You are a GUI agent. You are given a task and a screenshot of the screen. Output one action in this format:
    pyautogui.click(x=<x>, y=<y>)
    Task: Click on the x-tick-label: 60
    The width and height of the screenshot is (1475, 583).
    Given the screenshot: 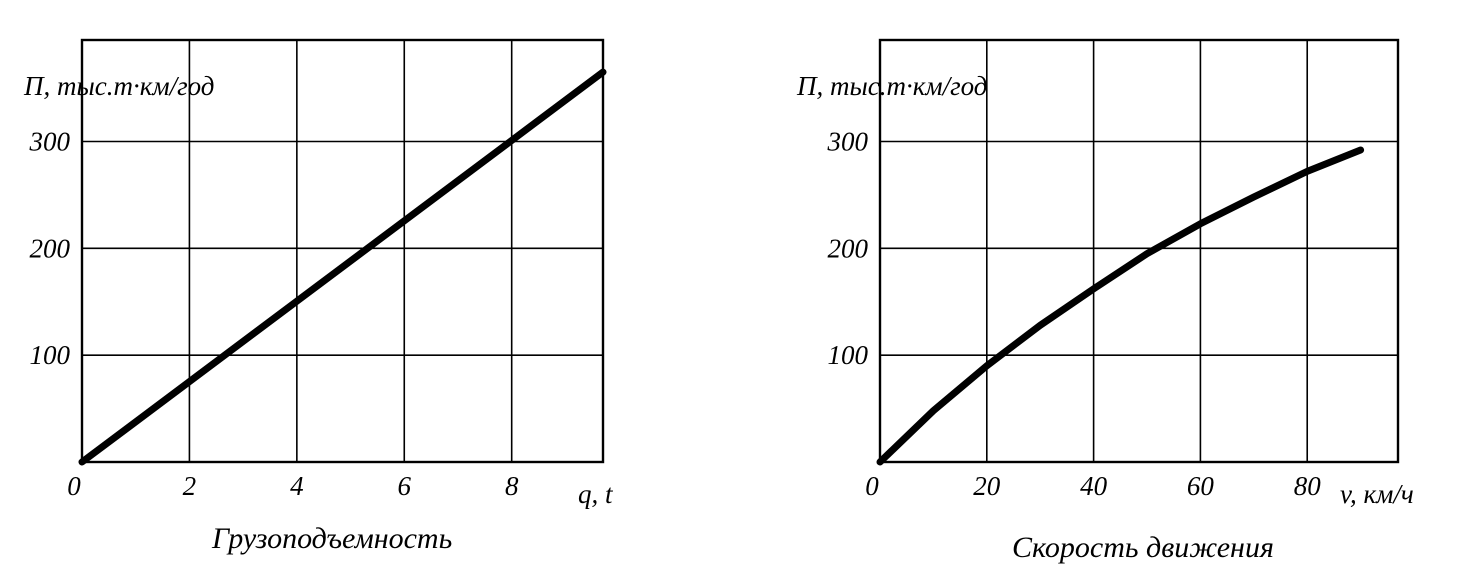 What is the action you would take?
    pyautogui.click(x=1201, y=486)
    